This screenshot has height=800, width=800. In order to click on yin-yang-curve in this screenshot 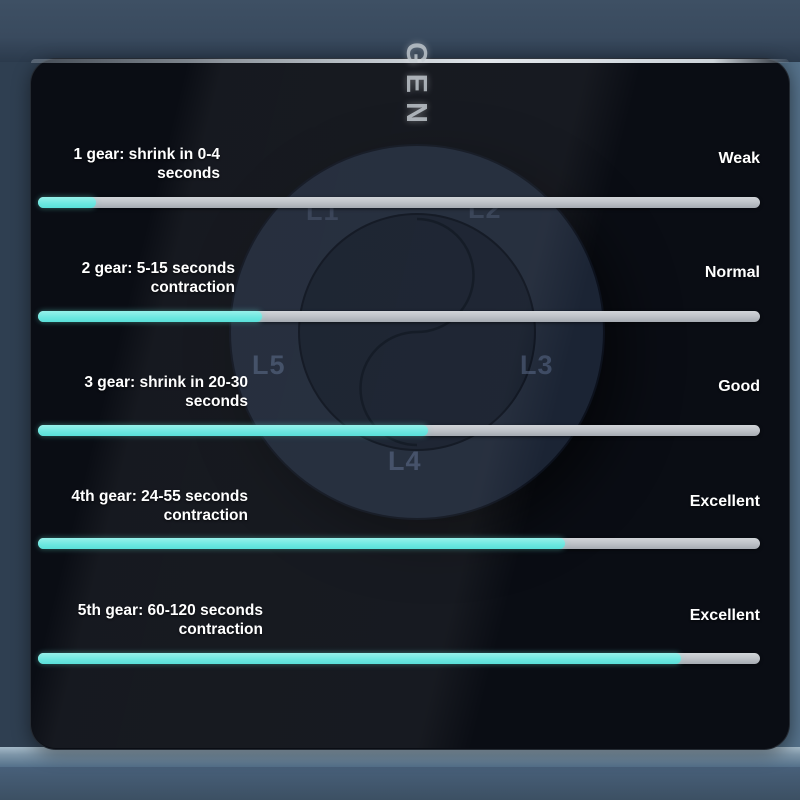, I will do `click(417, 332)`.